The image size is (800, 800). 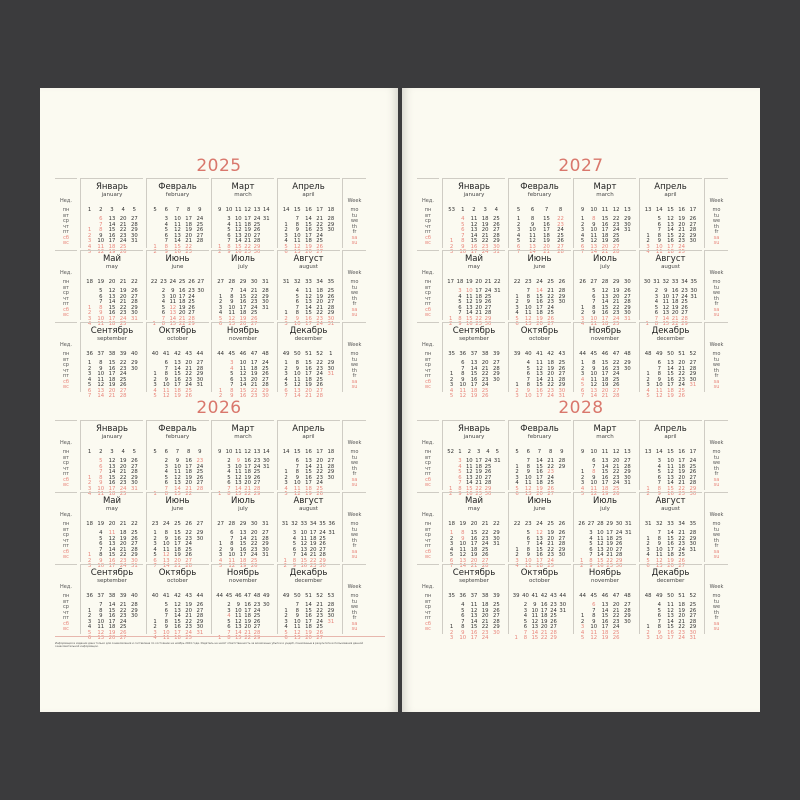 I want to click on month-name-ru: Сентябрь, so click(x=474, y=573).